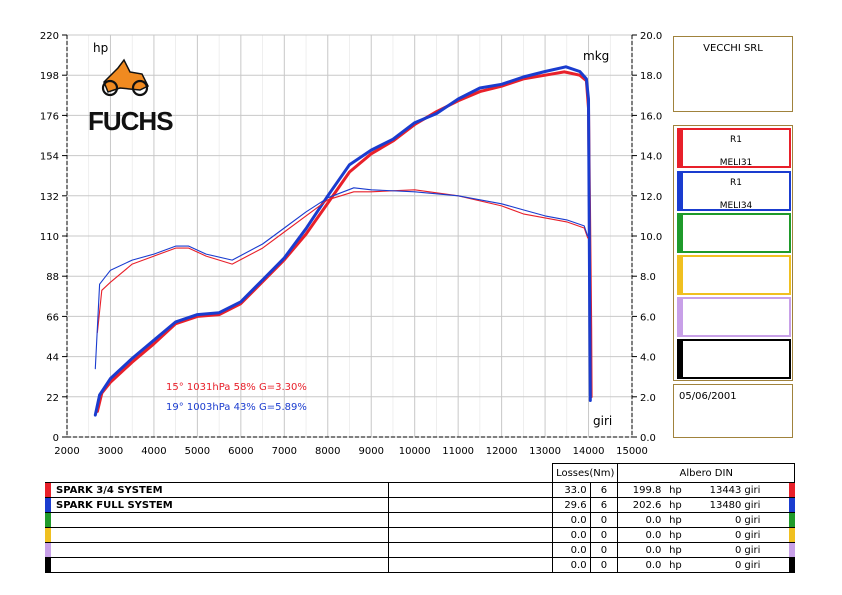 The image size is (842, 595). Describe the element at coordinates (49, 237) in the screenshot. I see `y-tick-label: 110` at that location.